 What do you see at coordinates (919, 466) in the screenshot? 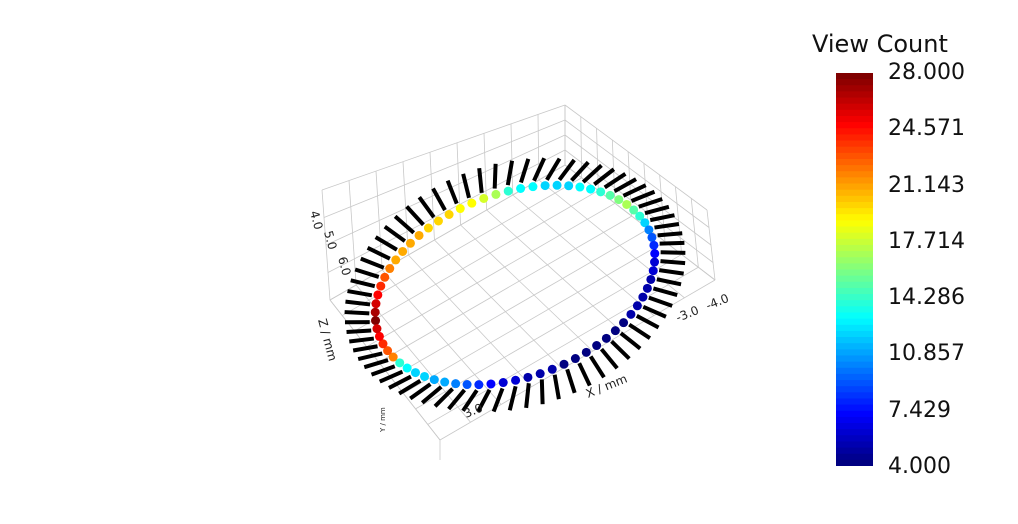
I see `colorbar-tick-label: 4.000` at bounding box center [919, 466].